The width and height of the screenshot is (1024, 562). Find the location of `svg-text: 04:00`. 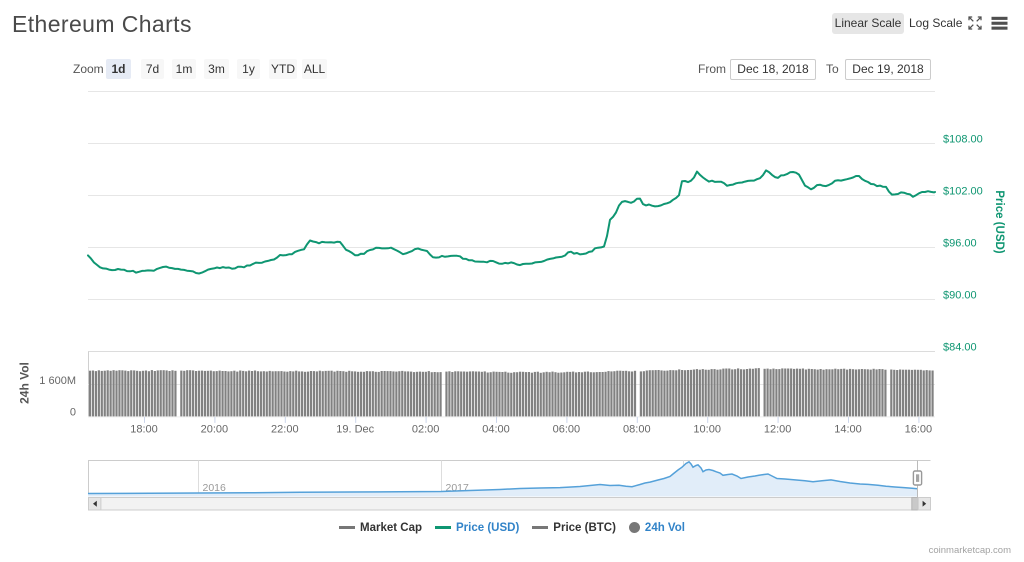

svg-text: 04:00 is located at coordinates (496, 430).